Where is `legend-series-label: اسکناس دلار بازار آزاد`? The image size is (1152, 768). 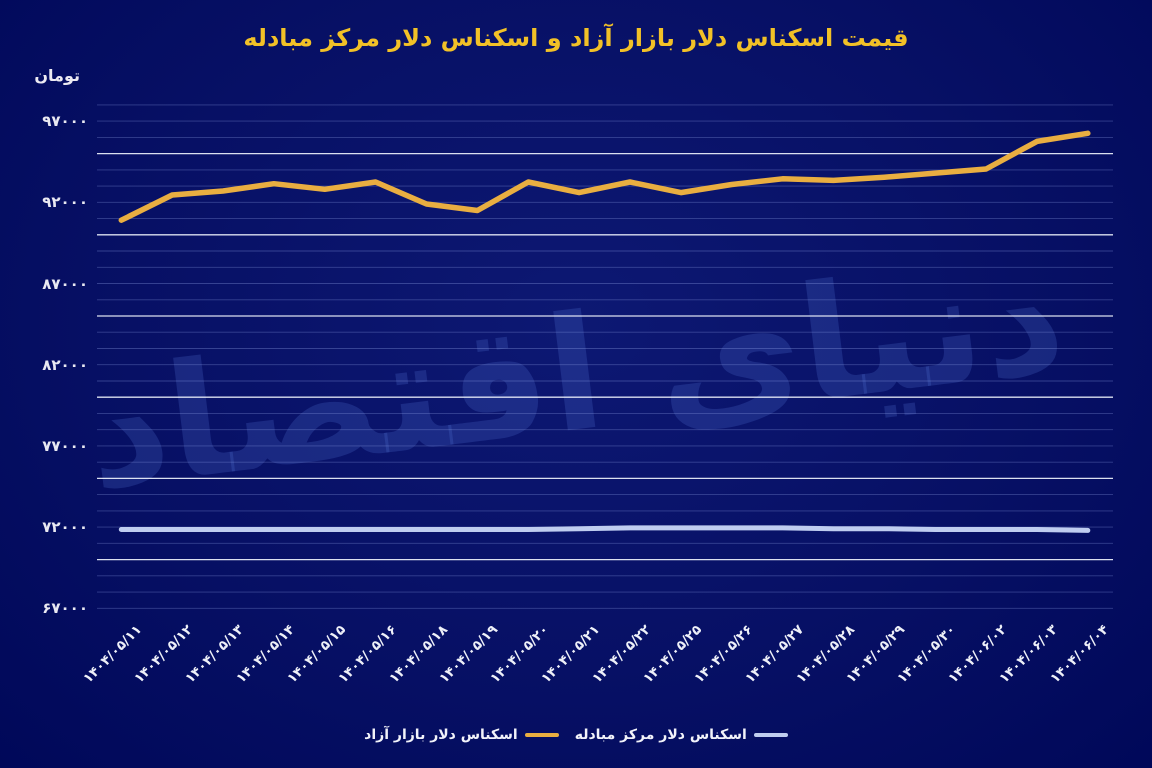 legend-series-label: اسکناس دلار بازار آزاد is located at coordinates (441, 735).